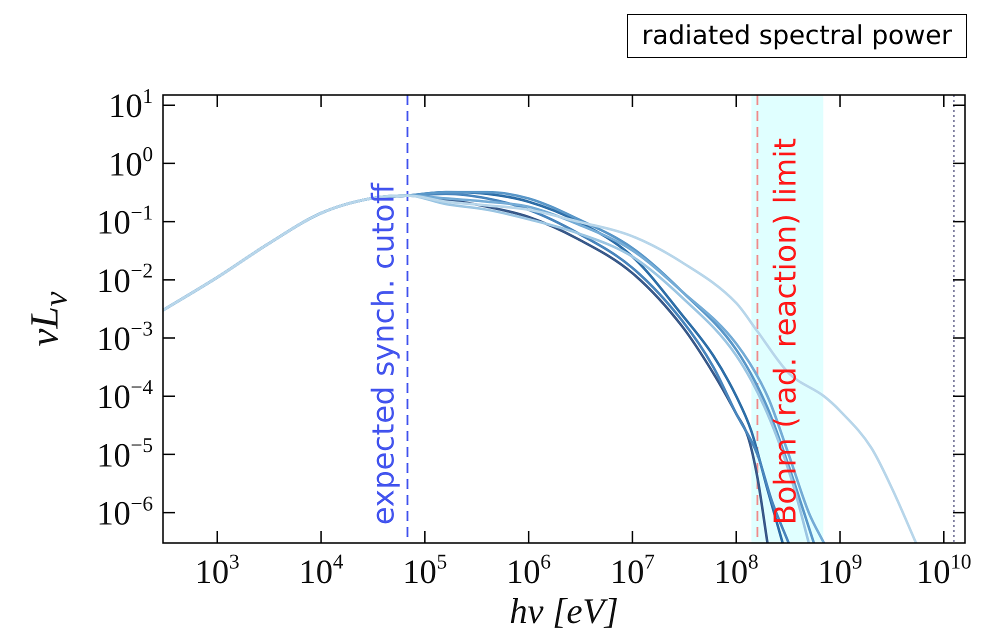  What do you see at coordinates (796, 36) in the screenshot?
I see `chart-title: radiated spectral power` at bounding box center [796, 36].